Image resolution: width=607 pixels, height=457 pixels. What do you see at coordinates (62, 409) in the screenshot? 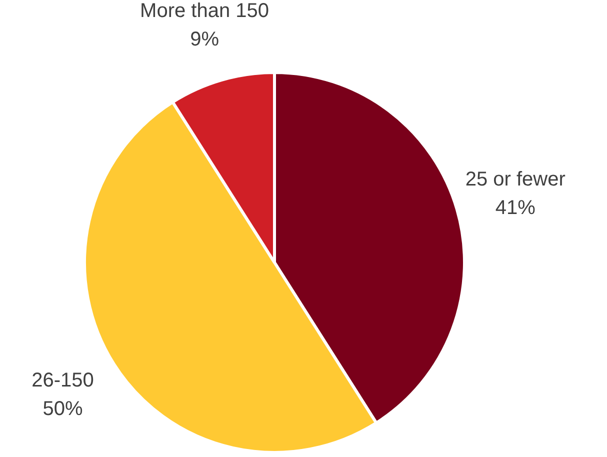
I see `data-label: 50%` at bounding box center [62, 409].